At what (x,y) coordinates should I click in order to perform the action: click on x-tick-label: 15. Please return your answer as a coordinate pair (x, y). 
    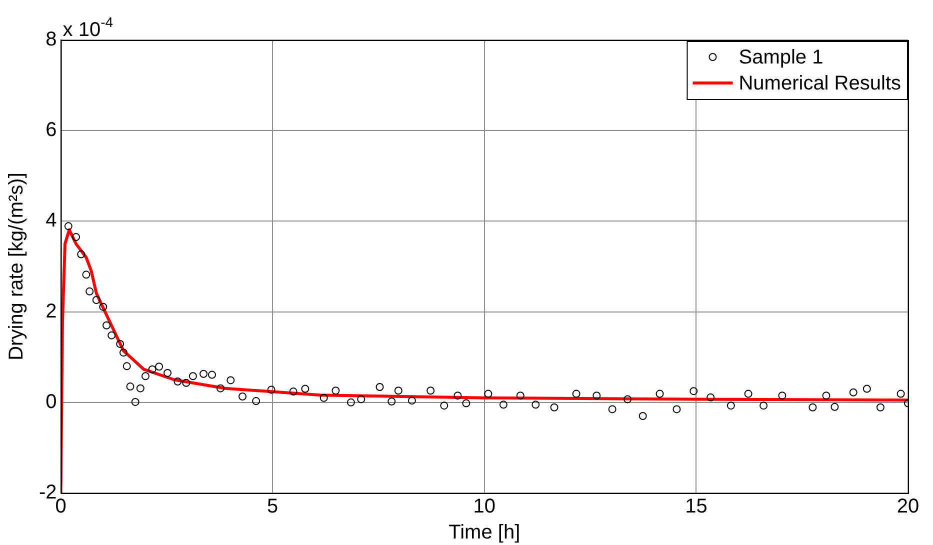
    Looking at the image, I should click on (696, 507).